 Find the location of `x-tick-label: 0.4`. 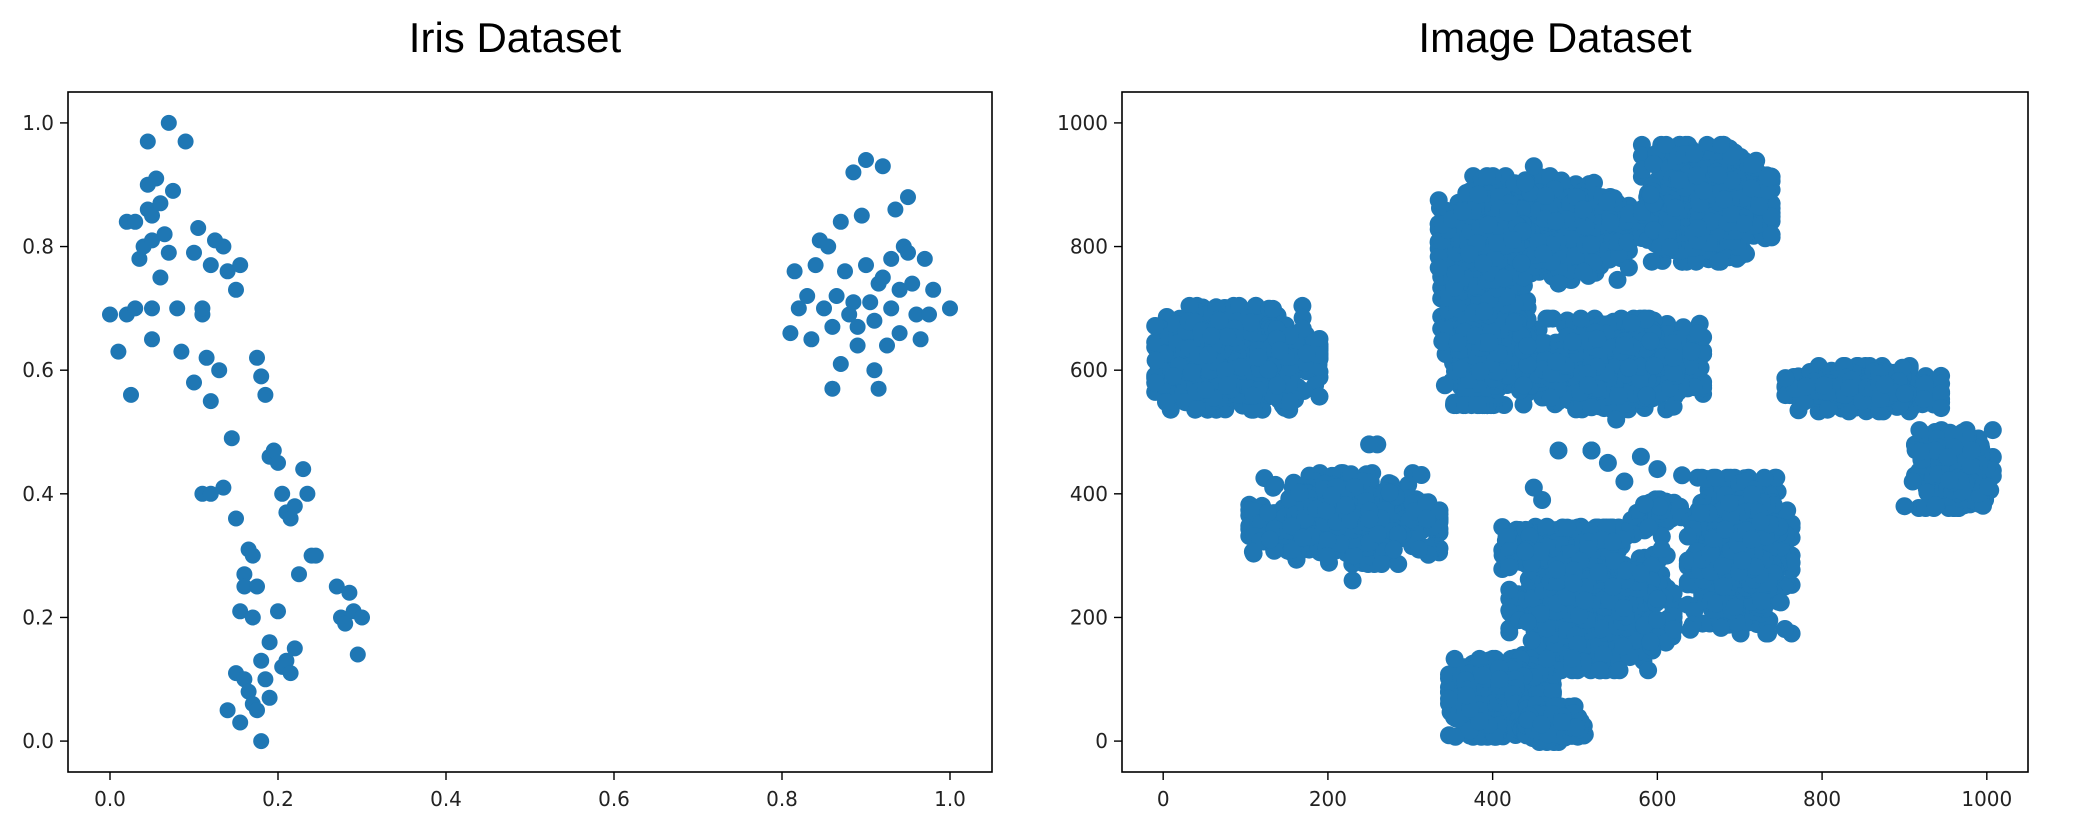

x-tick-label: 0.4 is located at coordinates (446, 799).